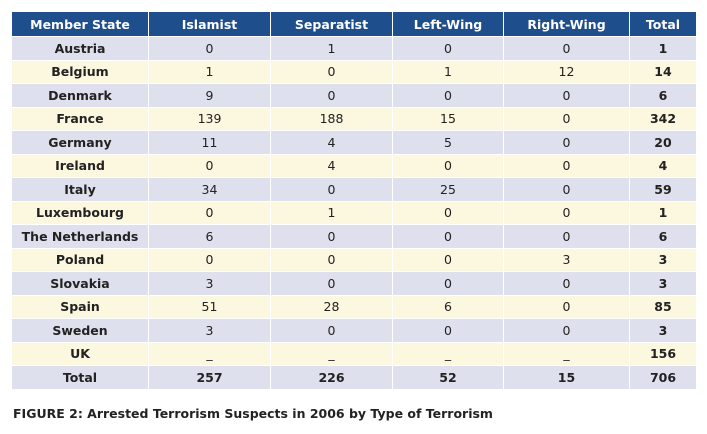  What do you see at coordinates (80, 24) in the screenshot?
I see `col-header-member-state: Member State` at bounding box center [80, 24].